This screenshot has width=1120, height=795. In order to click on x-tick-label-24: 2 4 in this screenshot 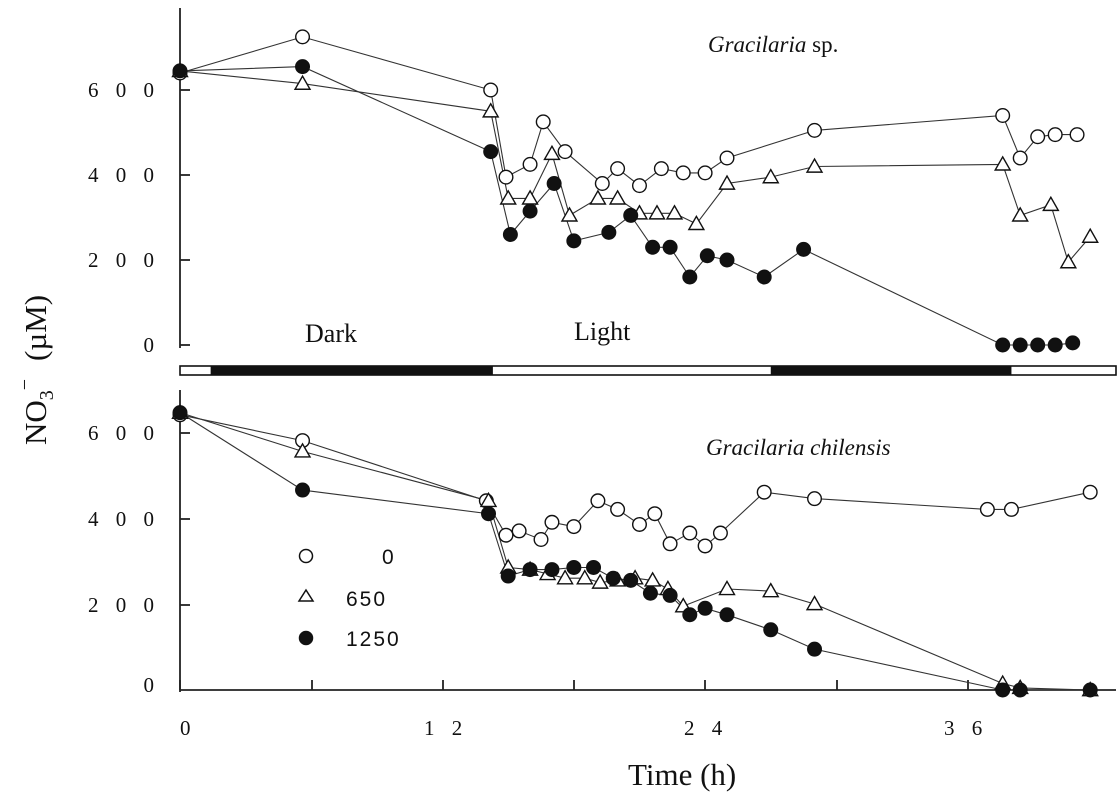, I will do `click(706, 728)`.